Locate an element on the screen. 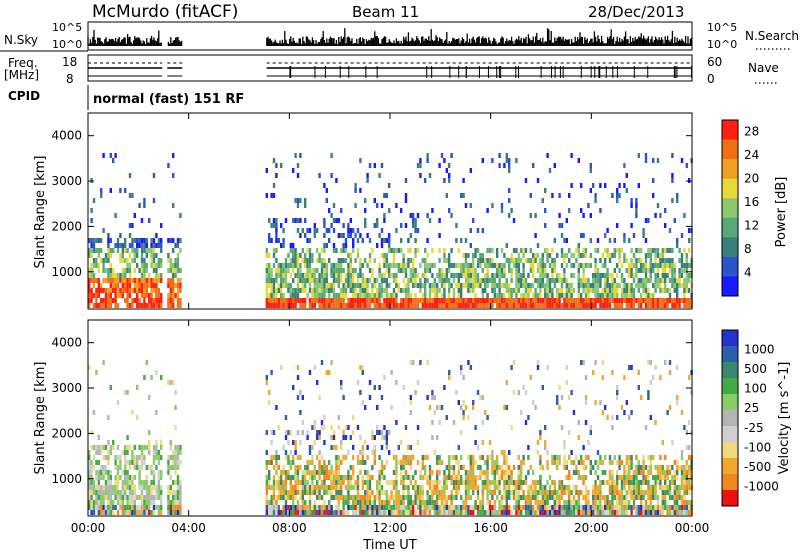 This screenshot has width=800, height=554. colorbar-swatch is located at coordinates (730, 354).